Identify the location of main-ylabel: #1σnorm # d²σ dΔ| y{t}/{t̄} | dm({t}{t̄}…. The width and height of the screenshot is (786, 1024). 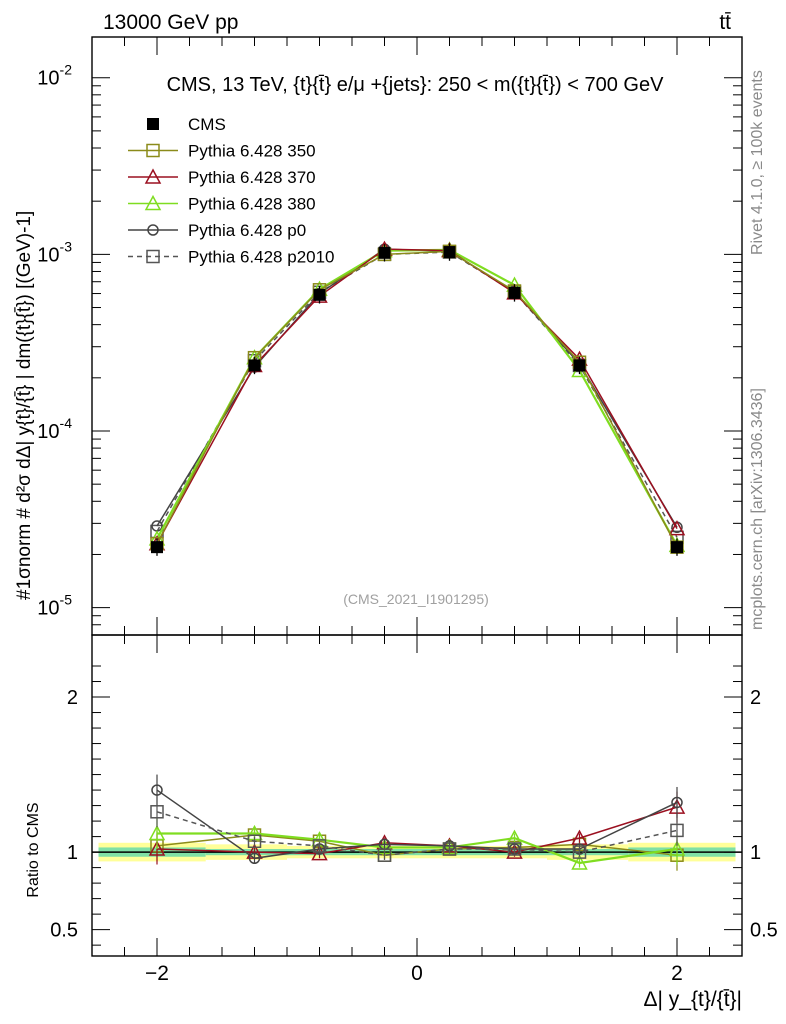
(24, 405).